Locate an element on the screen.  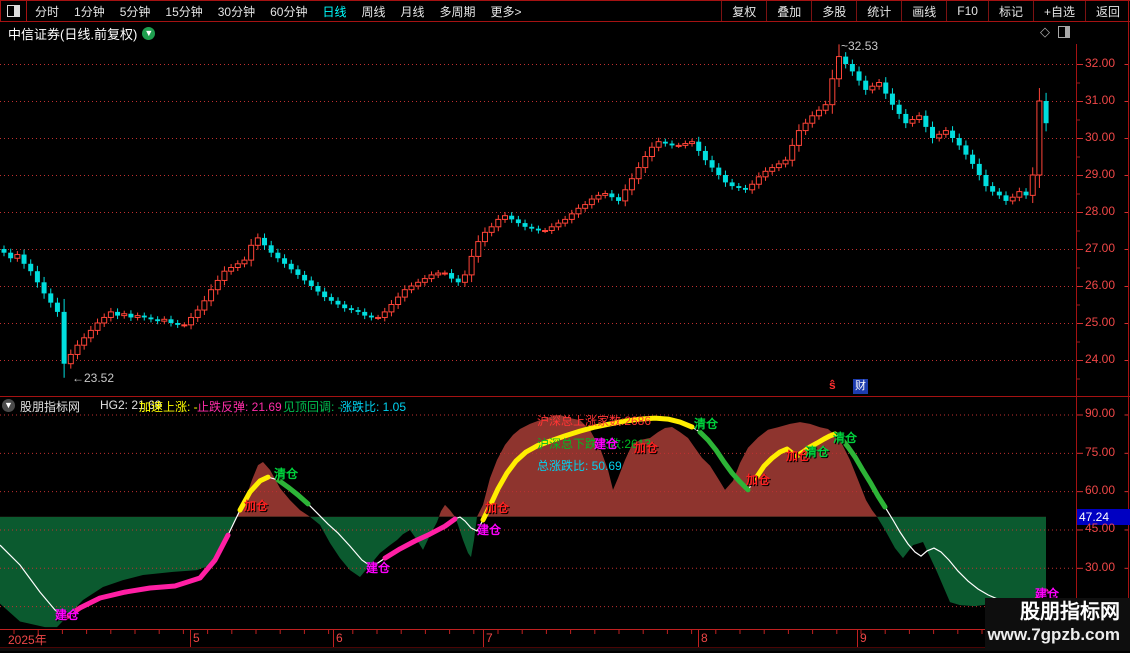
collapse-icon: ▼ is located at coordinates (8, 405).